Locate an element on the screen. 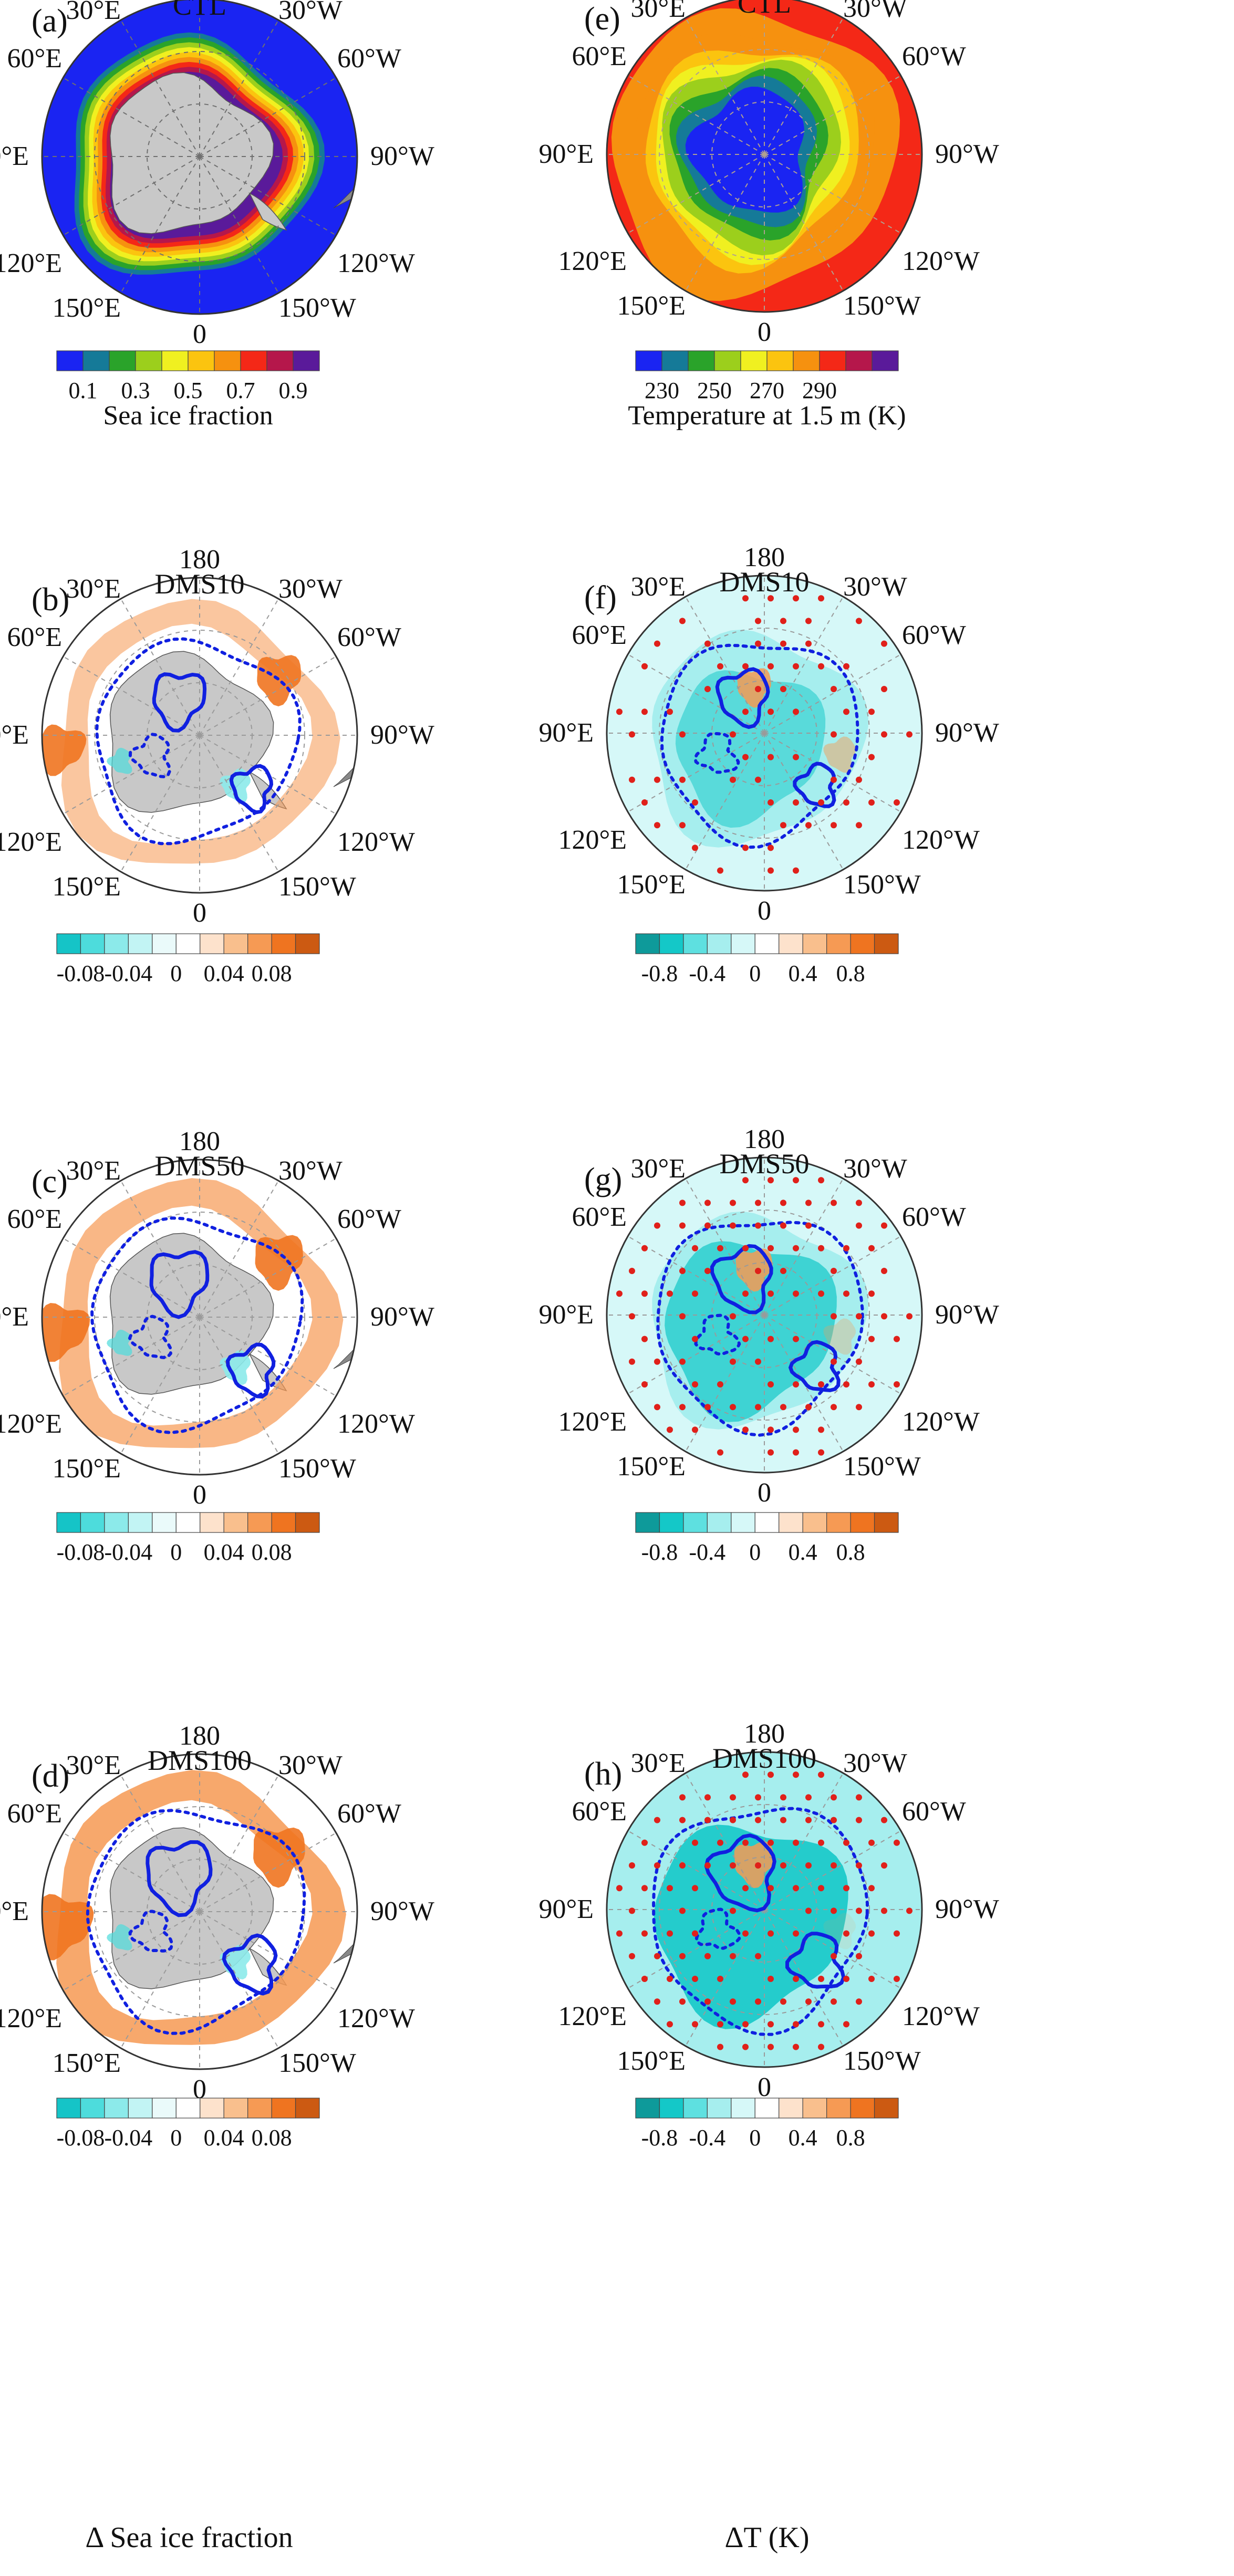 This screenshot has height=2576, width=1234. longitude-label: 60°W is located at coordinates (934, 1812).